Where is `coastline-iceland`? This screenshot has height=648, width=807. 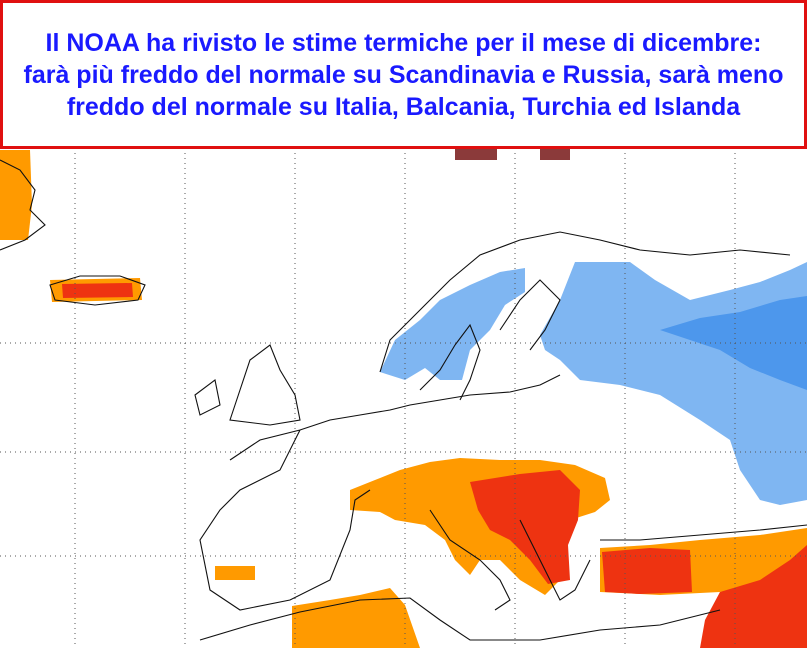 coastline-iceland is located at coordinates (97, 290).